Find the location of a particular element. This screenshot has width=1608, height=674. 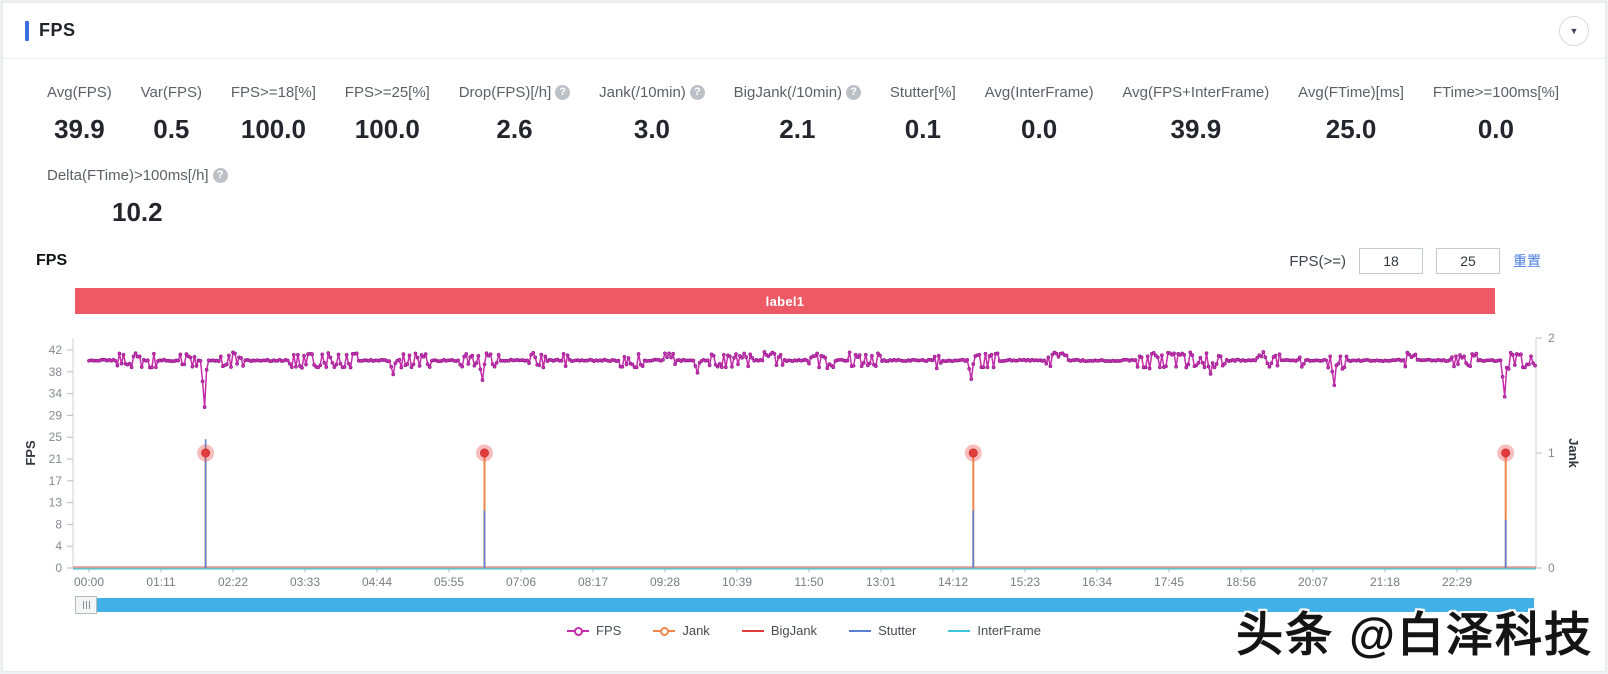

svg-text: 17 is located at coordinates (56, 481).